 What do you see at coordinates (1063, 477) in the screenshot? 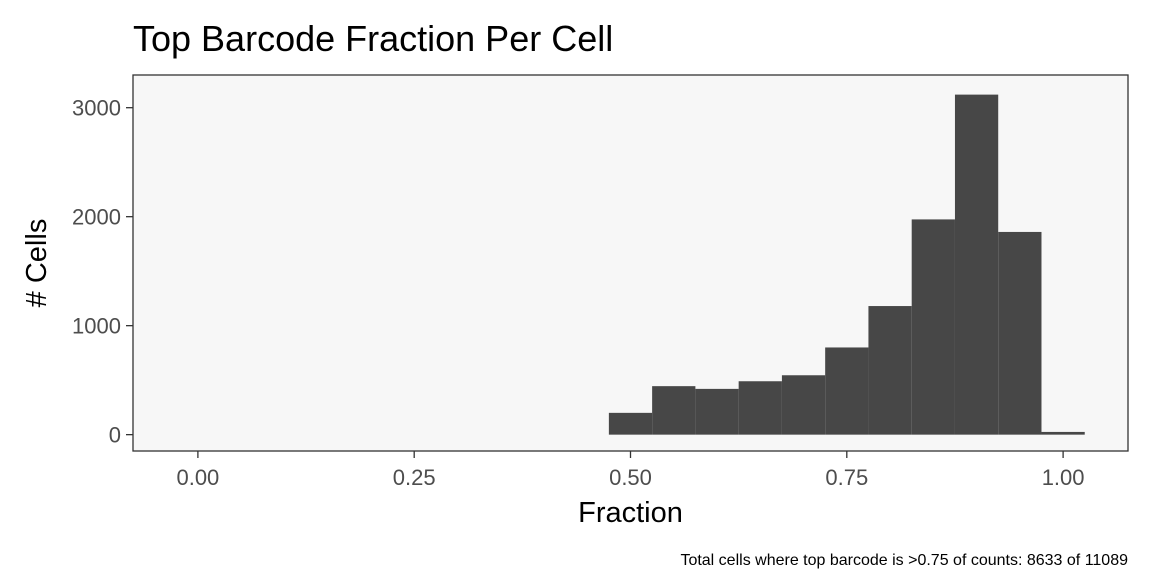
I see `x-tick-label-4: 1.00` at bounding box center [1063, 477].